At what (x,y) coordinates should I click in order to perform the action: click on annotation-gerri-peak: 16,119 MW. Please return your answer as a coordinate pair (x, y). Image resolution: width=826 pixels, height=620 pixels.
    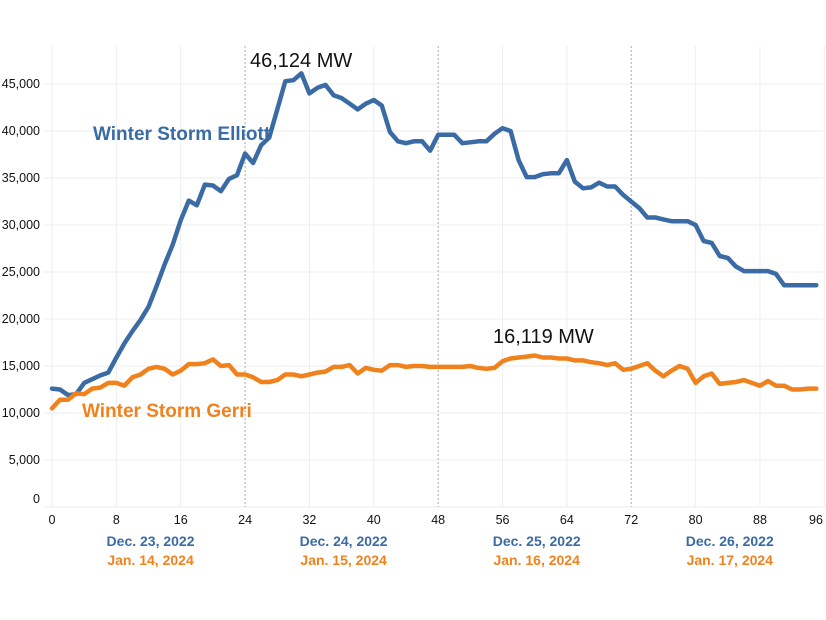
    Looking at the image, I should click on (543, 337).